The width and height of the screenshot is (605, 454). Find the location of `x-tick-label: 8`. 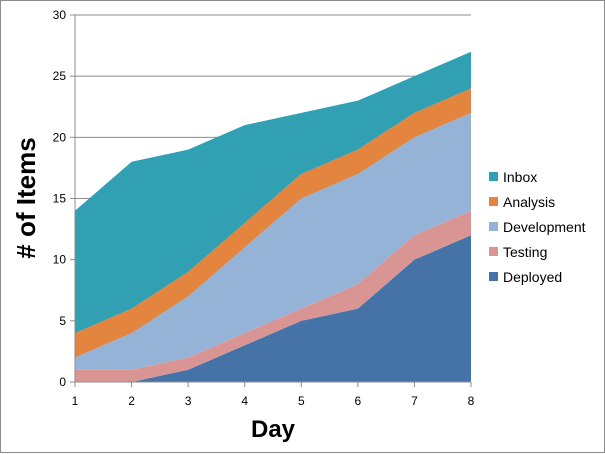

x-tick-label: 8 is located at coordinates (471, 401).